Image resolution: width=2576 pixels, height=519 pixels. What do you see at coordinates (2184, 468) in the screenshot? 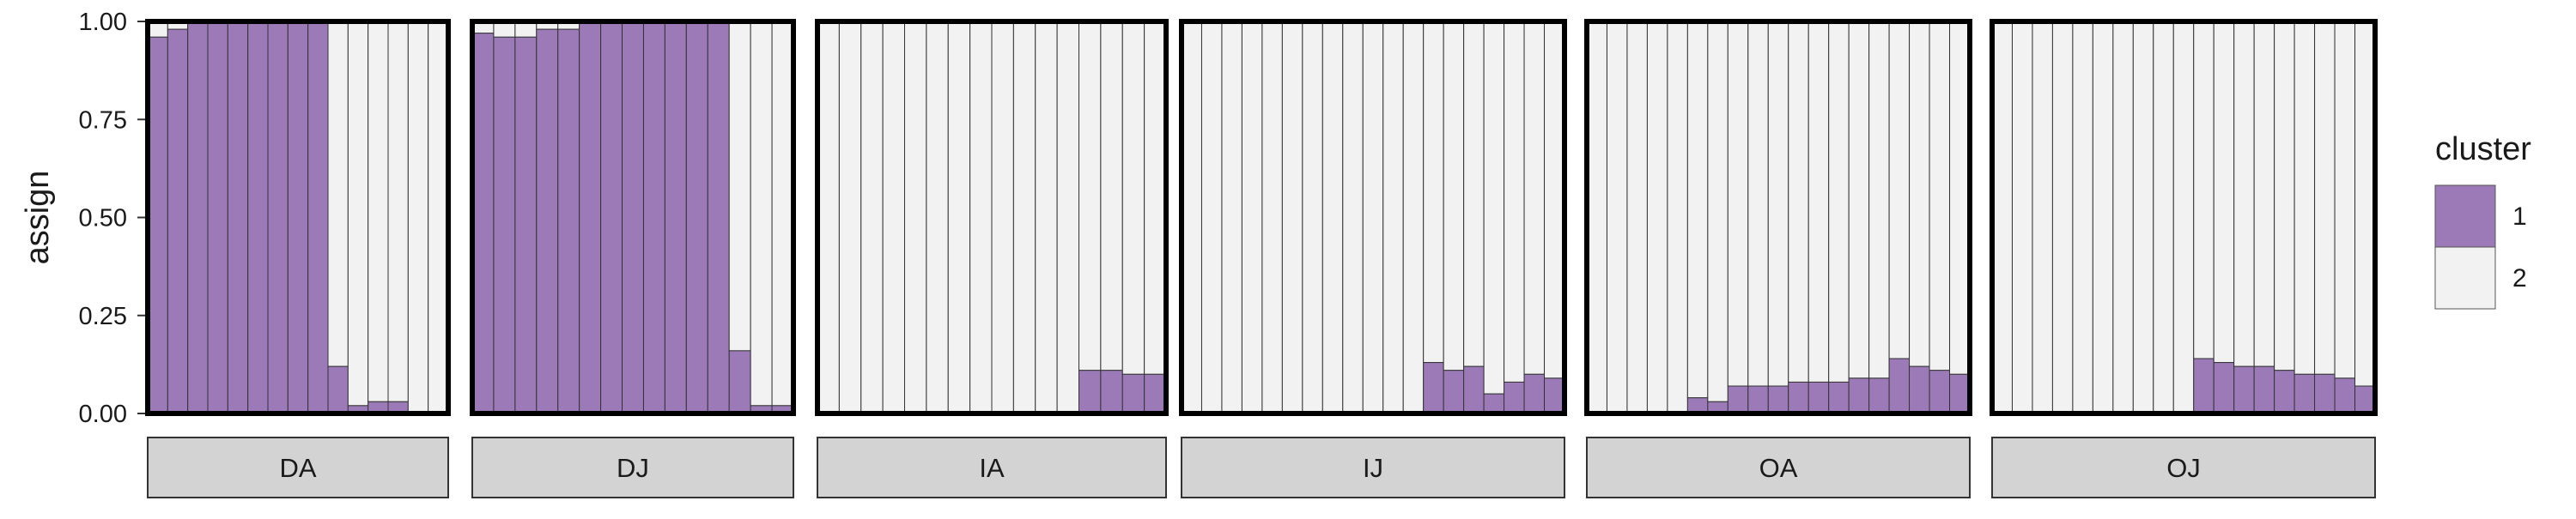
I see `facet-label: OJ` at bounding box center [2184, 468].